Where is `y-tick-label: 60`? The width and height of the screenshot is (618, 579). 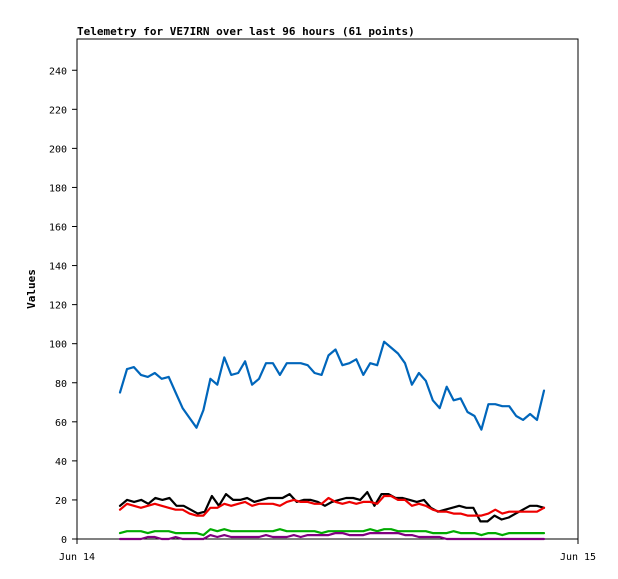
y-tick-label: 60 is located at coordinates (61, 423).